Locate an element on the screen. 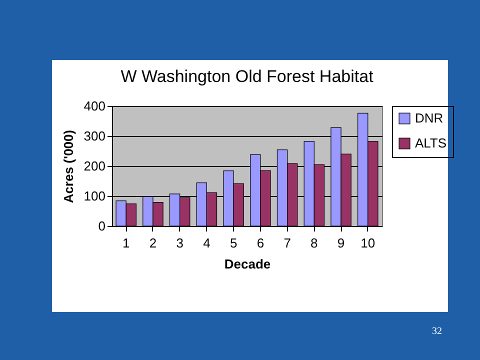 The height and width of the screenshot is (360, 480). y-tick-label: 0 is located at coordinates (102, 226).